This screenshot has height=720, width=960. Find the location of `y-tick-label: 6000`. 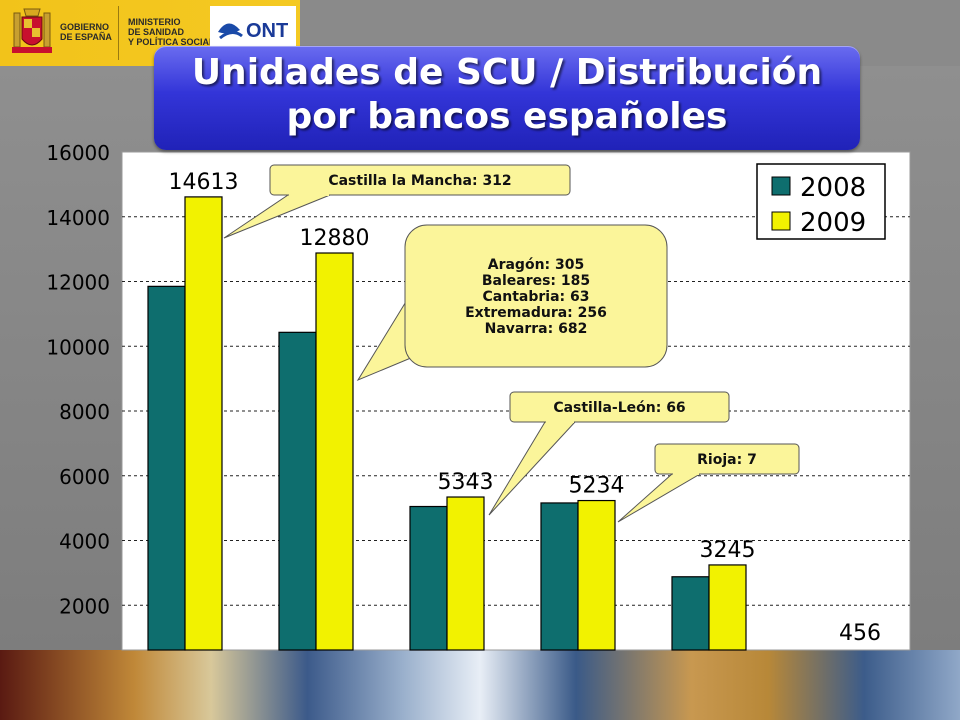

y-tick-label: 6000 is located at coordinates (84, 477).